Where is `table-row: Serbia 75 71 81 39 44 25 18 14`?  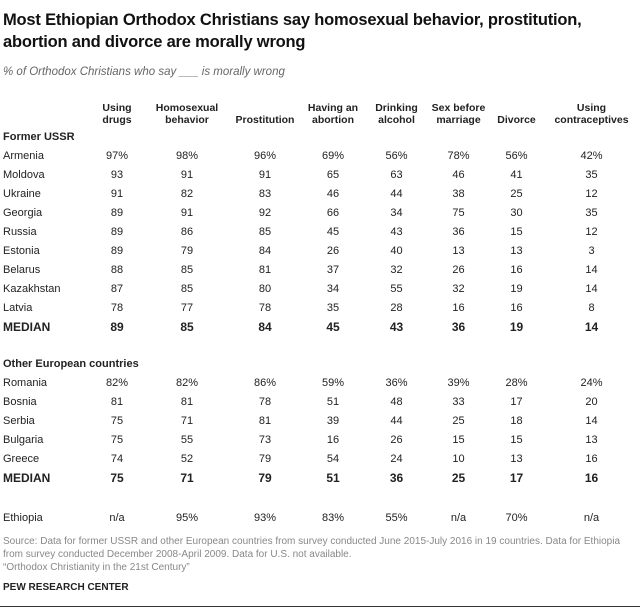
table-row: Serbia 75 71 81 39 44 25 18 14 is located at coordinates (320, 420).